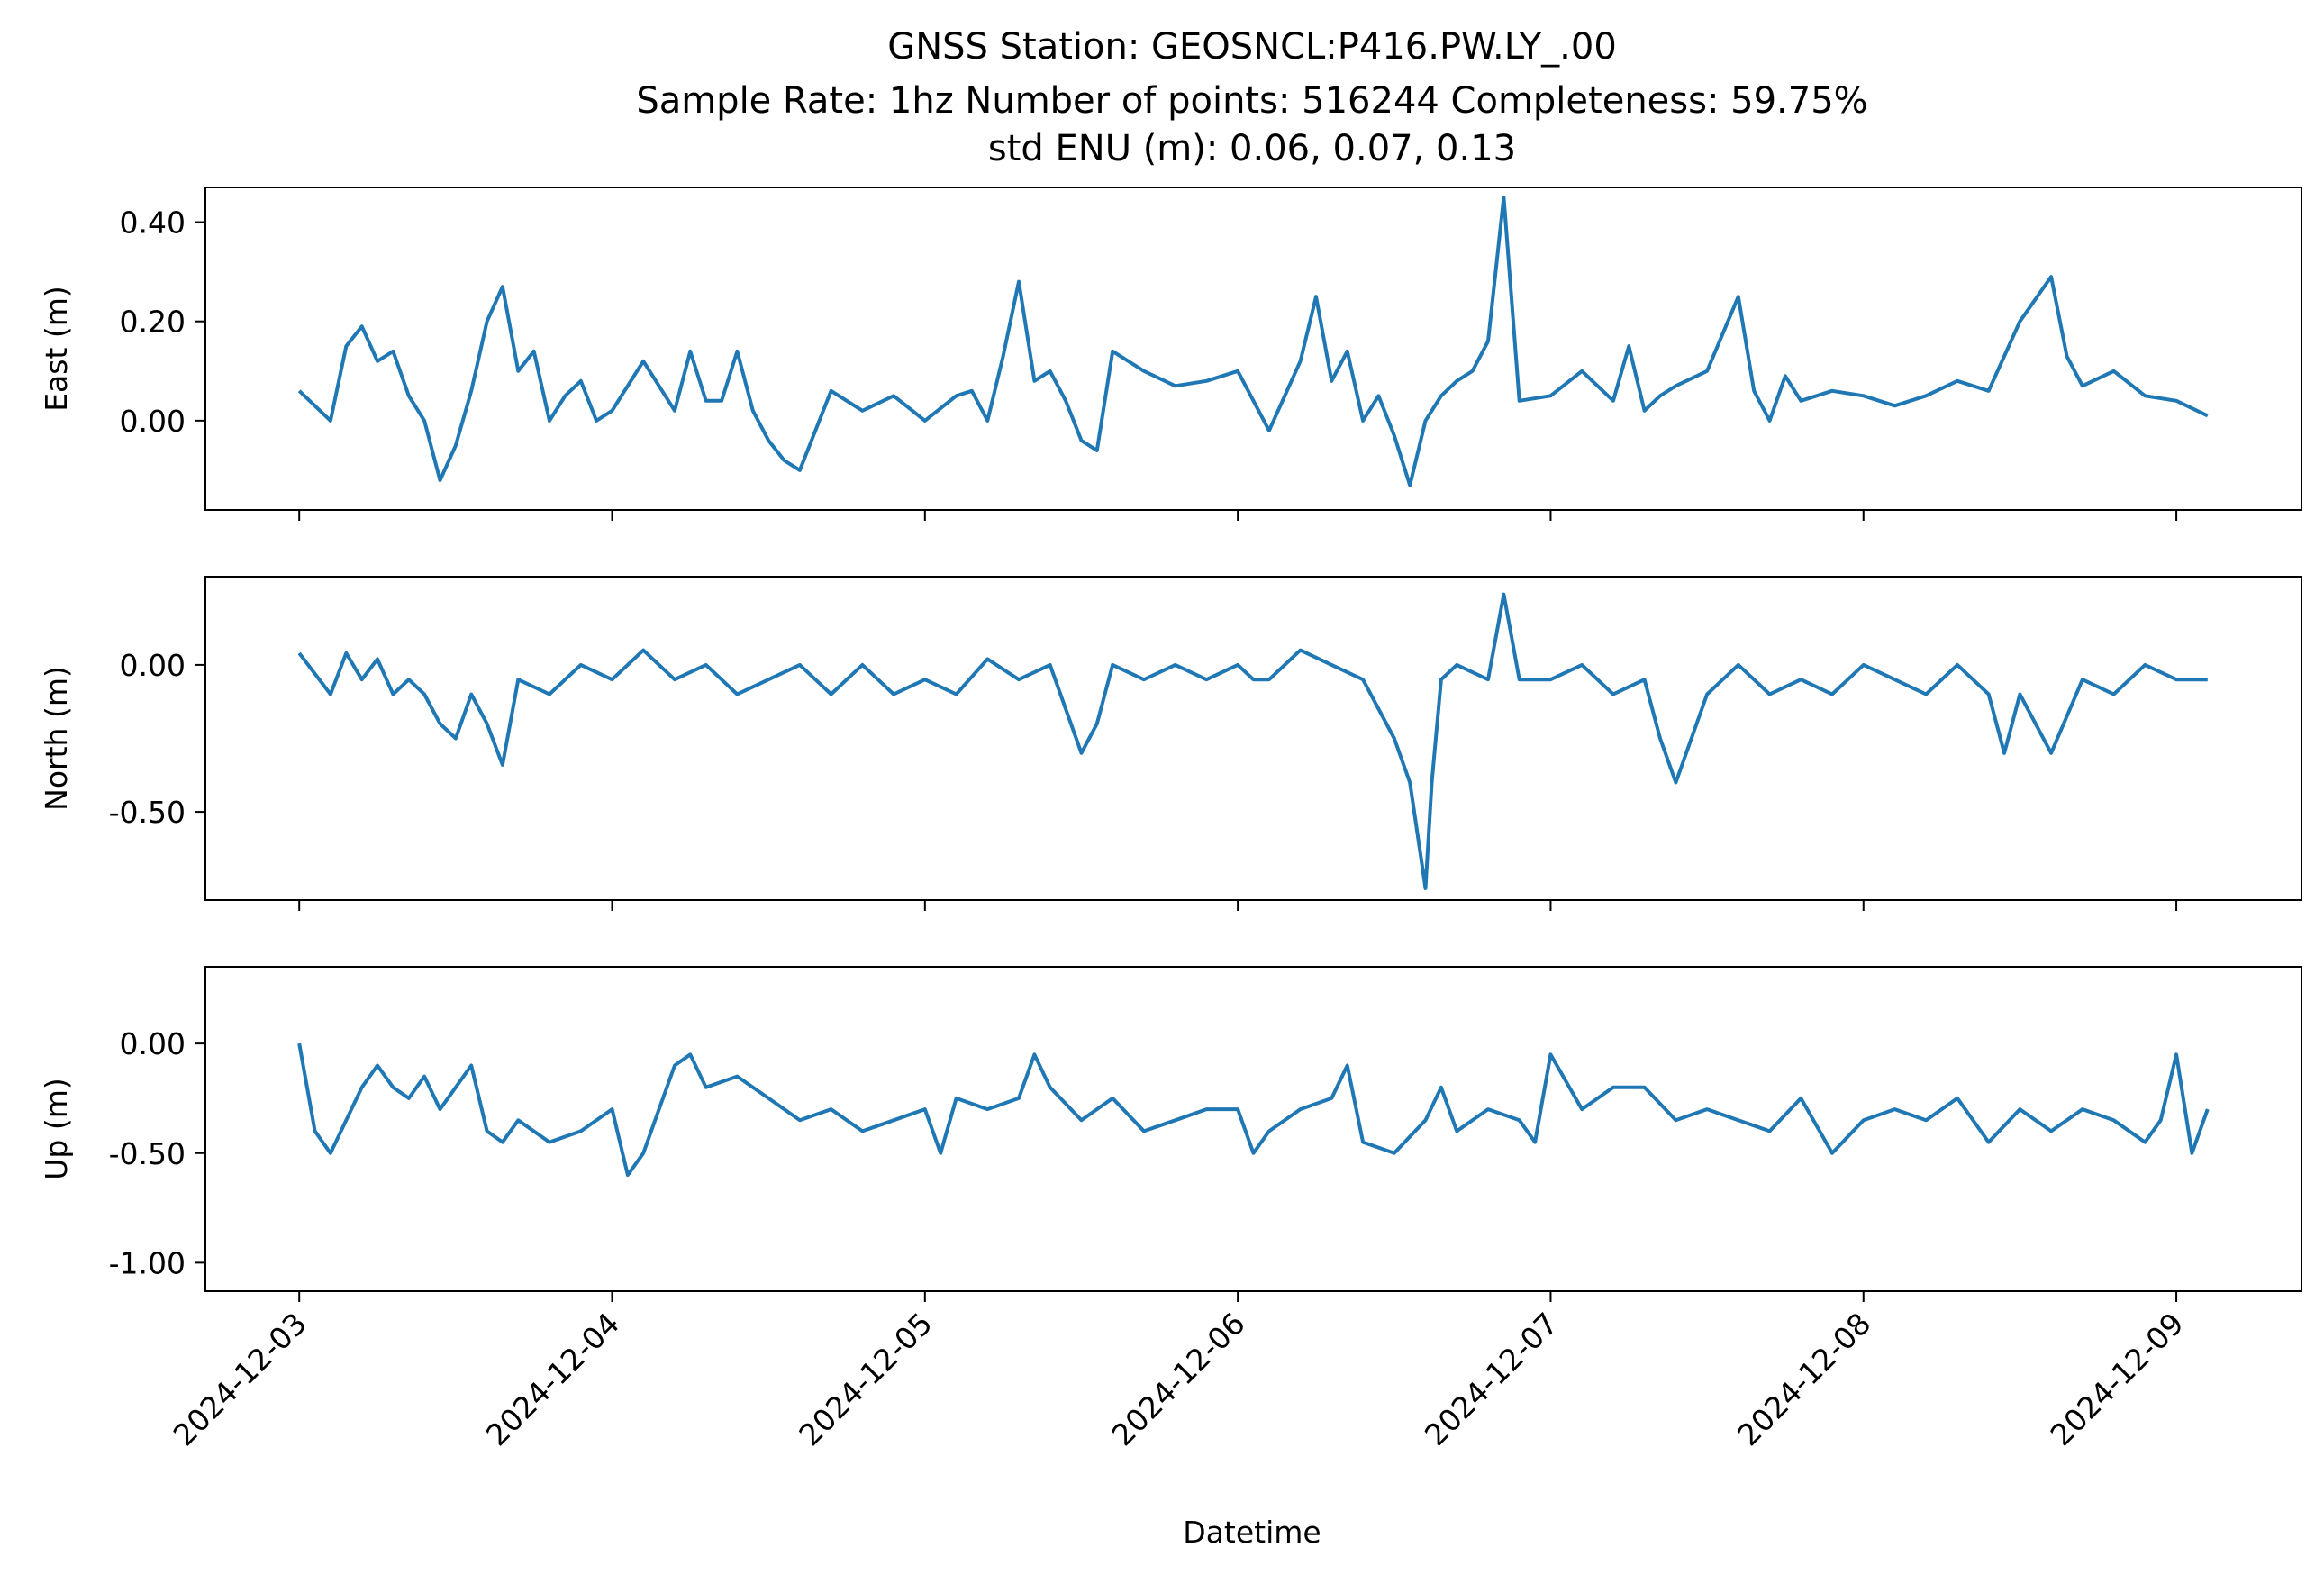 The height and width of the screenshot is (1575, 2324). I want to click on y-tick-label: 0.40, so click(153, 223).